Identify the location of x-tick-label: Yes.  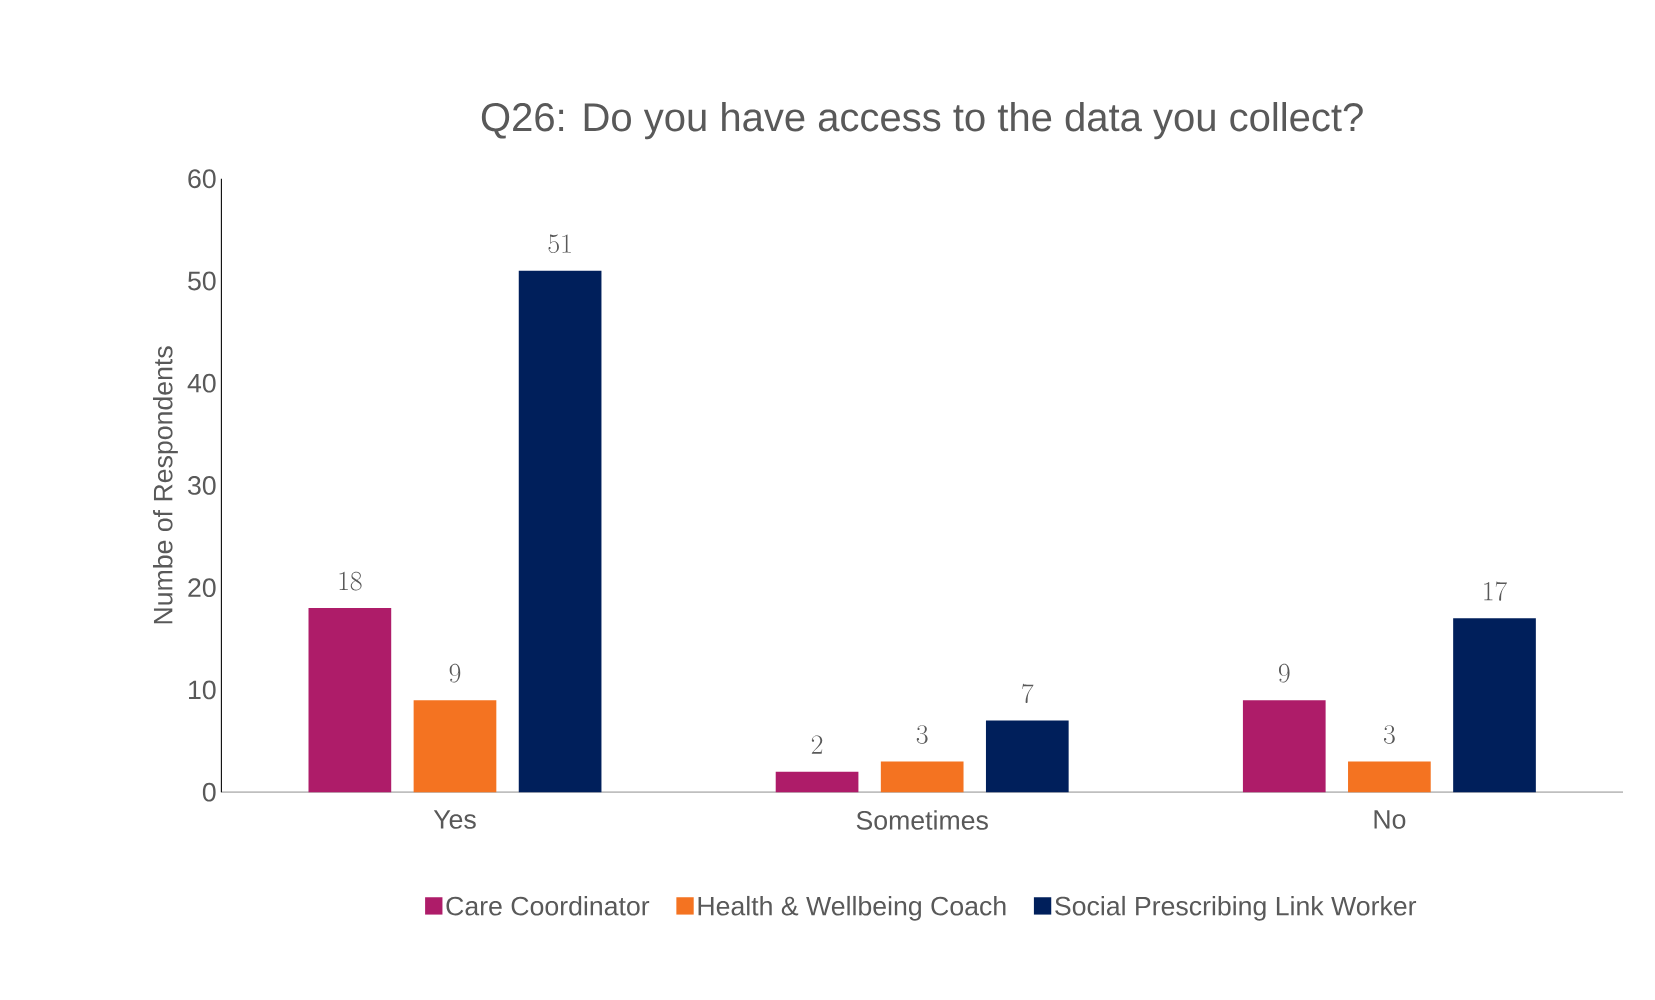
(454, 819).